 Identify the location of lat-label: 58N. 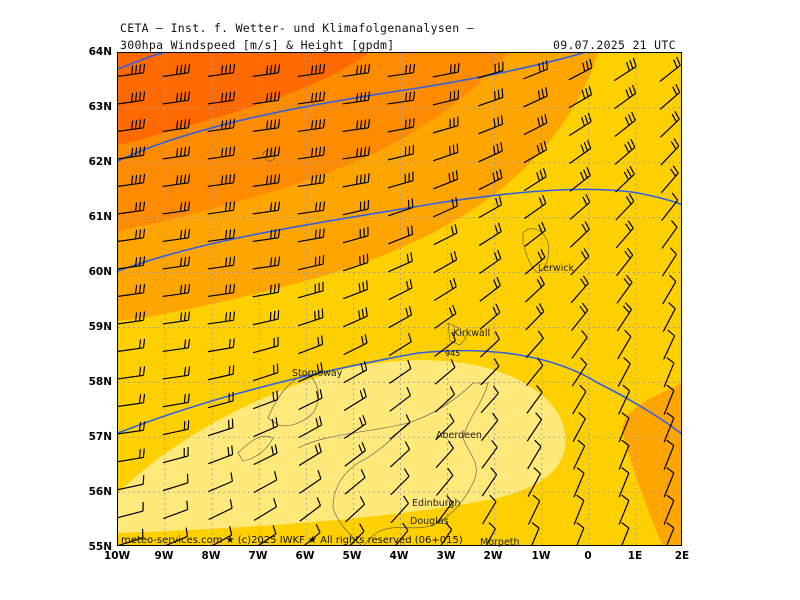
(100, 382).